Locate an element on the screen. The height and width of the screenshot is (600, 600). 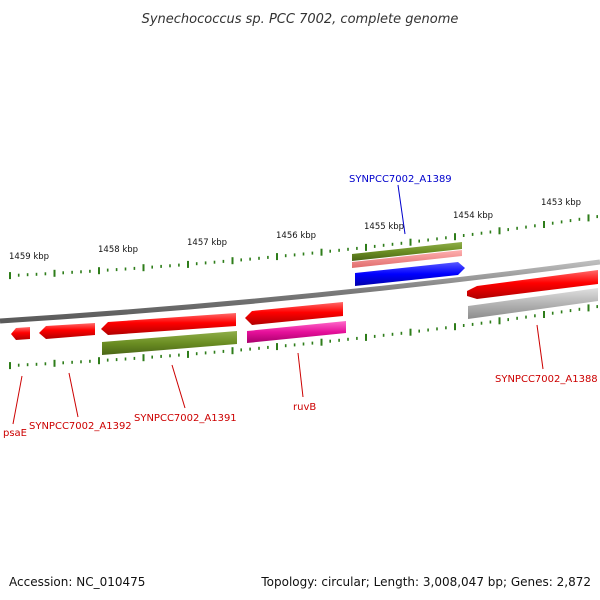
leader-a1388 is located at coordinates (540, 347).